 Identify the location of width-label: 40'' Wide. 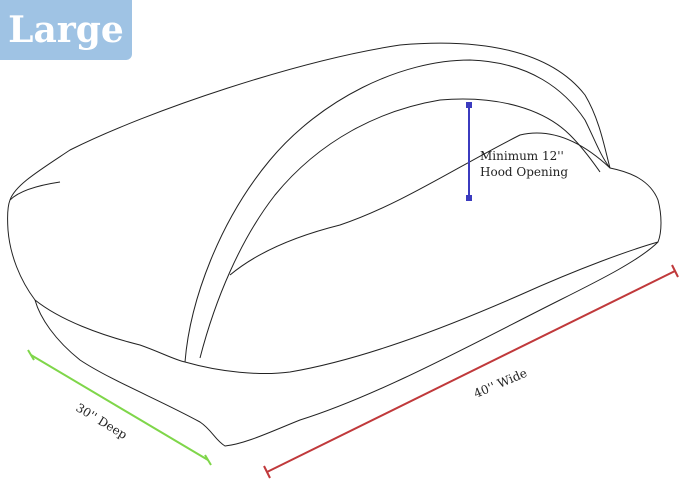
(500, 383).